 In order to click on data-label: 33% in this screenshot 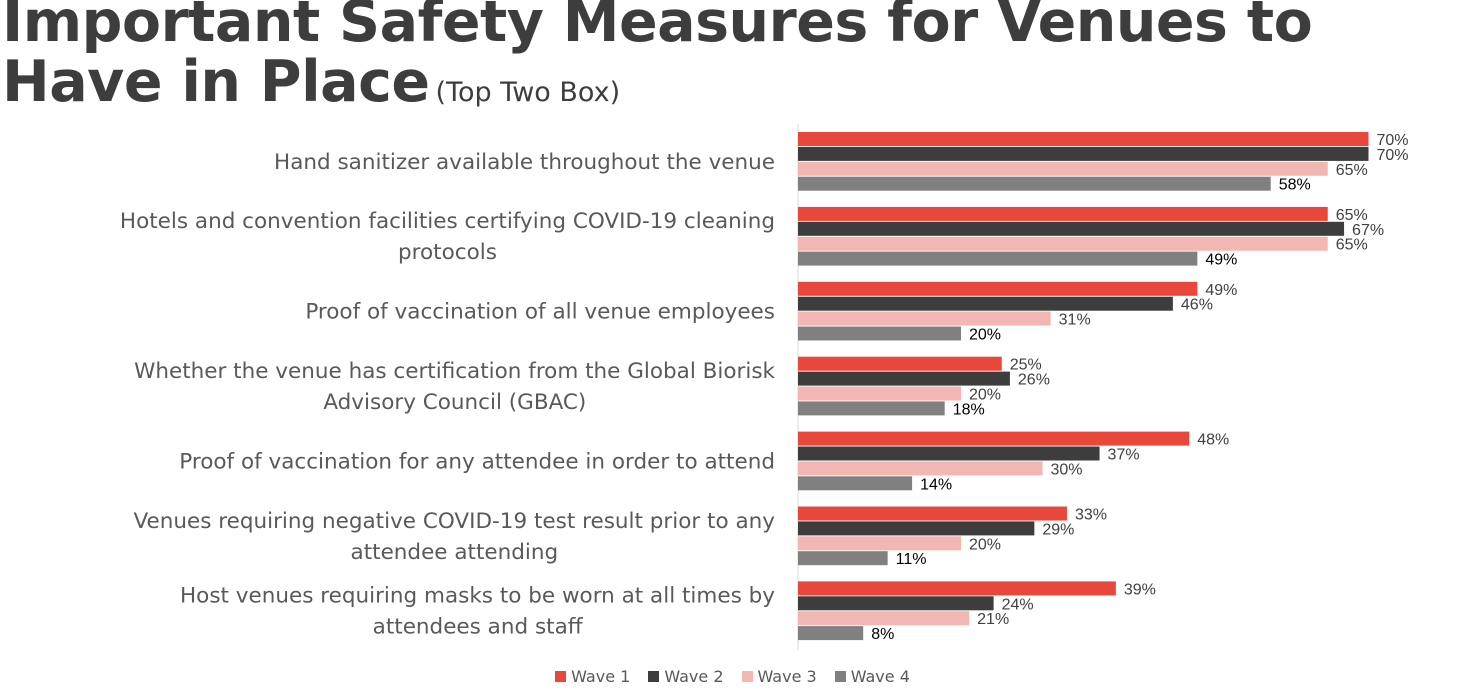, I will do `click(1091, 515)`.